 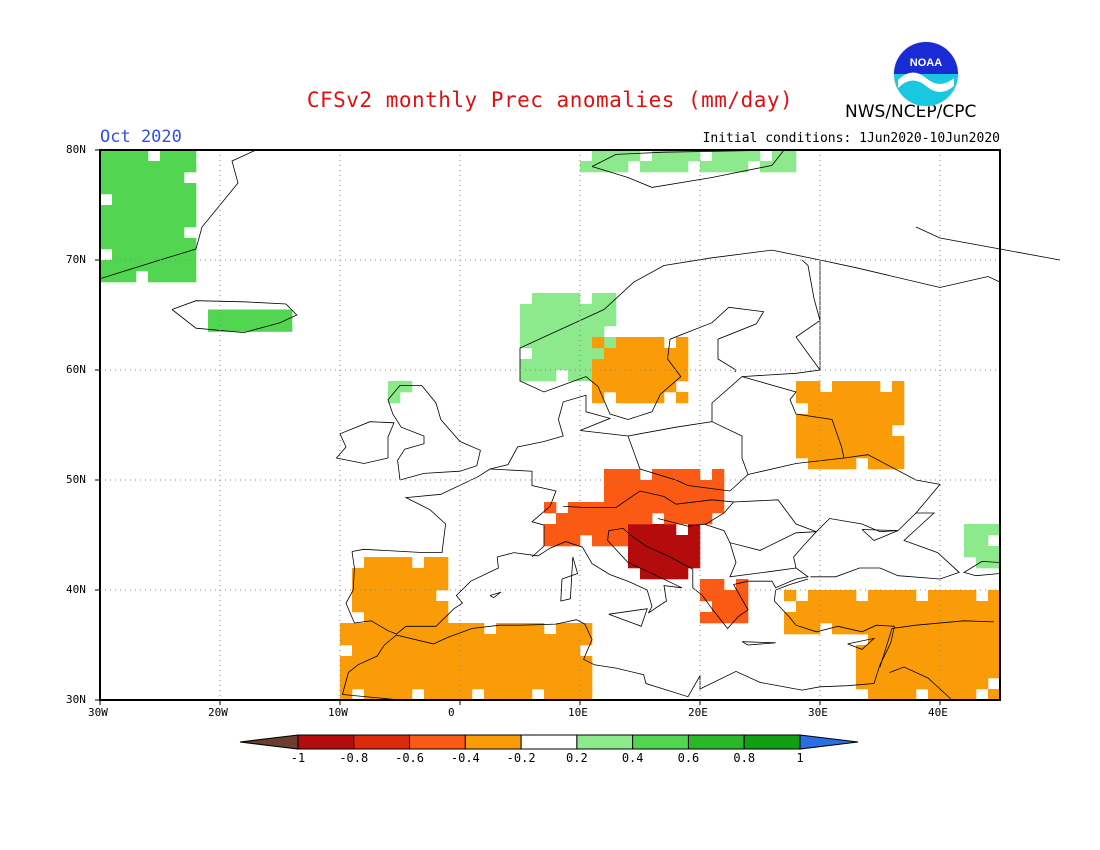 I want to click on lat-label: 80N, so click(x=76, y=149).